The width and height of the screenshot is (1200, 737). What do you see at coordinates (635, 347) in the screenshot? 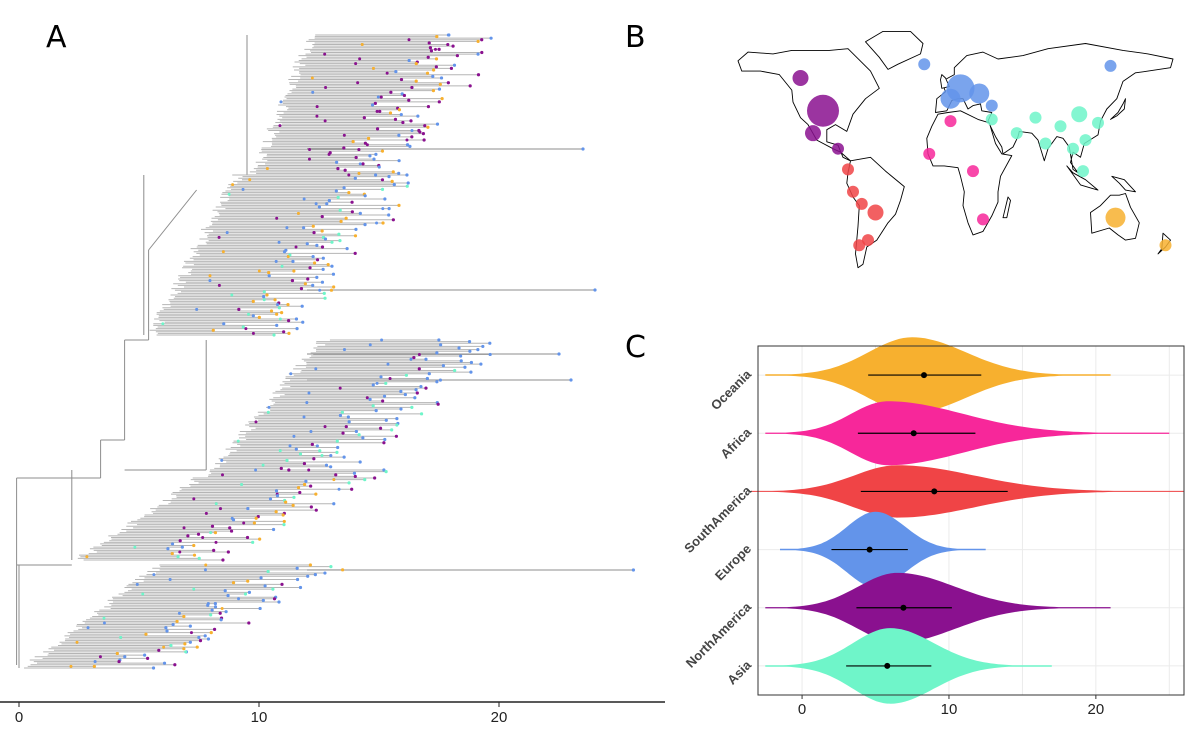
I see `panel-letter-c: C` at bounding box center [635, 347].